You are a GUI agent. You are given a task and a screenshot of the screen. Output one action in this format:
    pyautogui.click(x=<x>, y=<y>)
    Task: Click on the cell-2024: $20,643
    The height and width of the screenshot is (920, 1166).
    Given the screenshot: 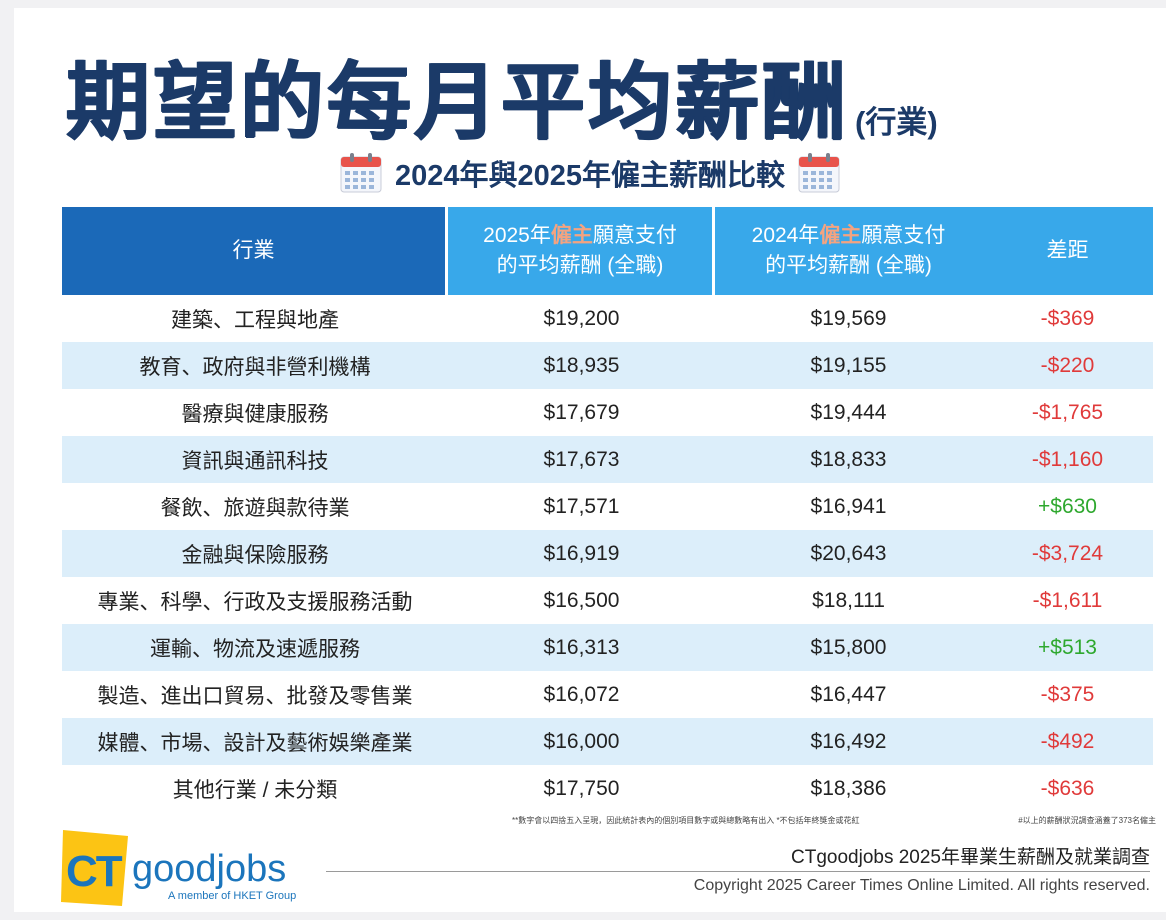 What is the action you would take?
    pyautogui.click(x=848, y=553)
    